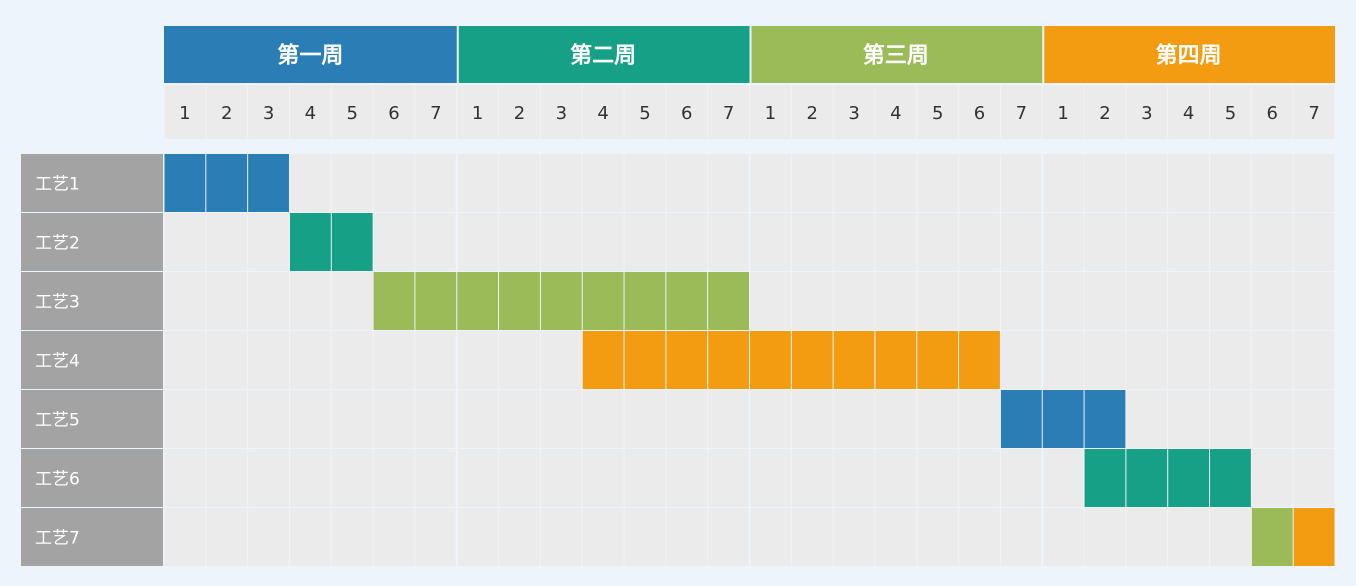 This screenshot has height=586, width=1356. What do you see at coordinates (57, 362) in the screenshot?
I see `task-label: 工艺4` at bounding box center [57, 362].